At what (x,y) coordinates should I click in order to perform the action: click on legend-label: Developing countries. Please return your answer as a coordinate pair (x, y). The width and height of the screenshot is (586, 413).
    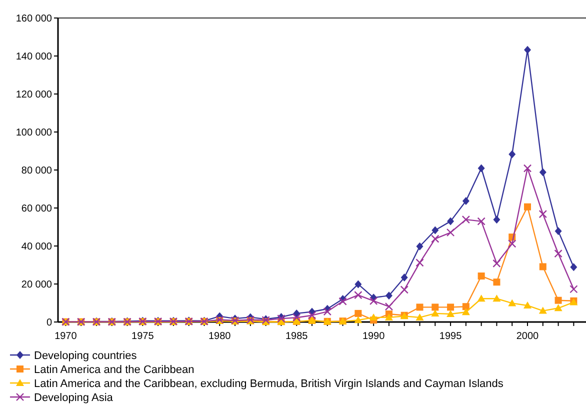
    Looking at the image, I should click on (86, 356).